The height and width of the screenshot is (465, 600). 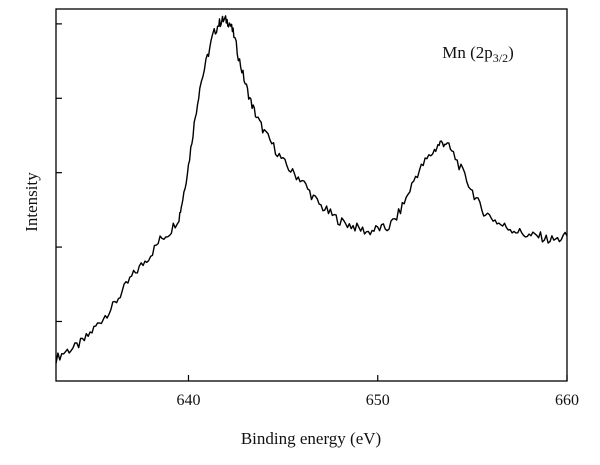 What do you see at coordinates (59, 173) in the screenshot?
I see `y-axis-ticks` at bounding box center [59, 173].